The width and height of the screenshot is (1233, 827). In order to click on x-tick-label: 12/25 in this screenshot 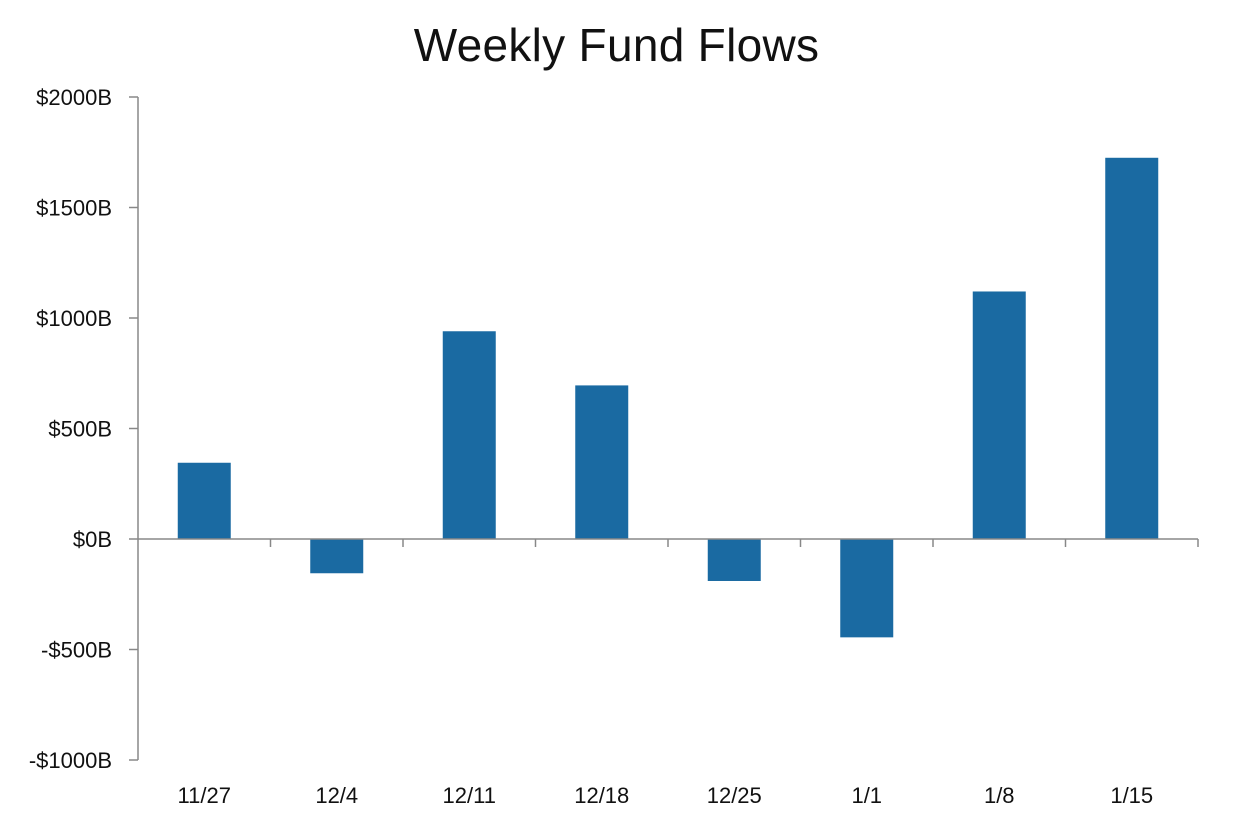, I will do `click(734, 795)`.